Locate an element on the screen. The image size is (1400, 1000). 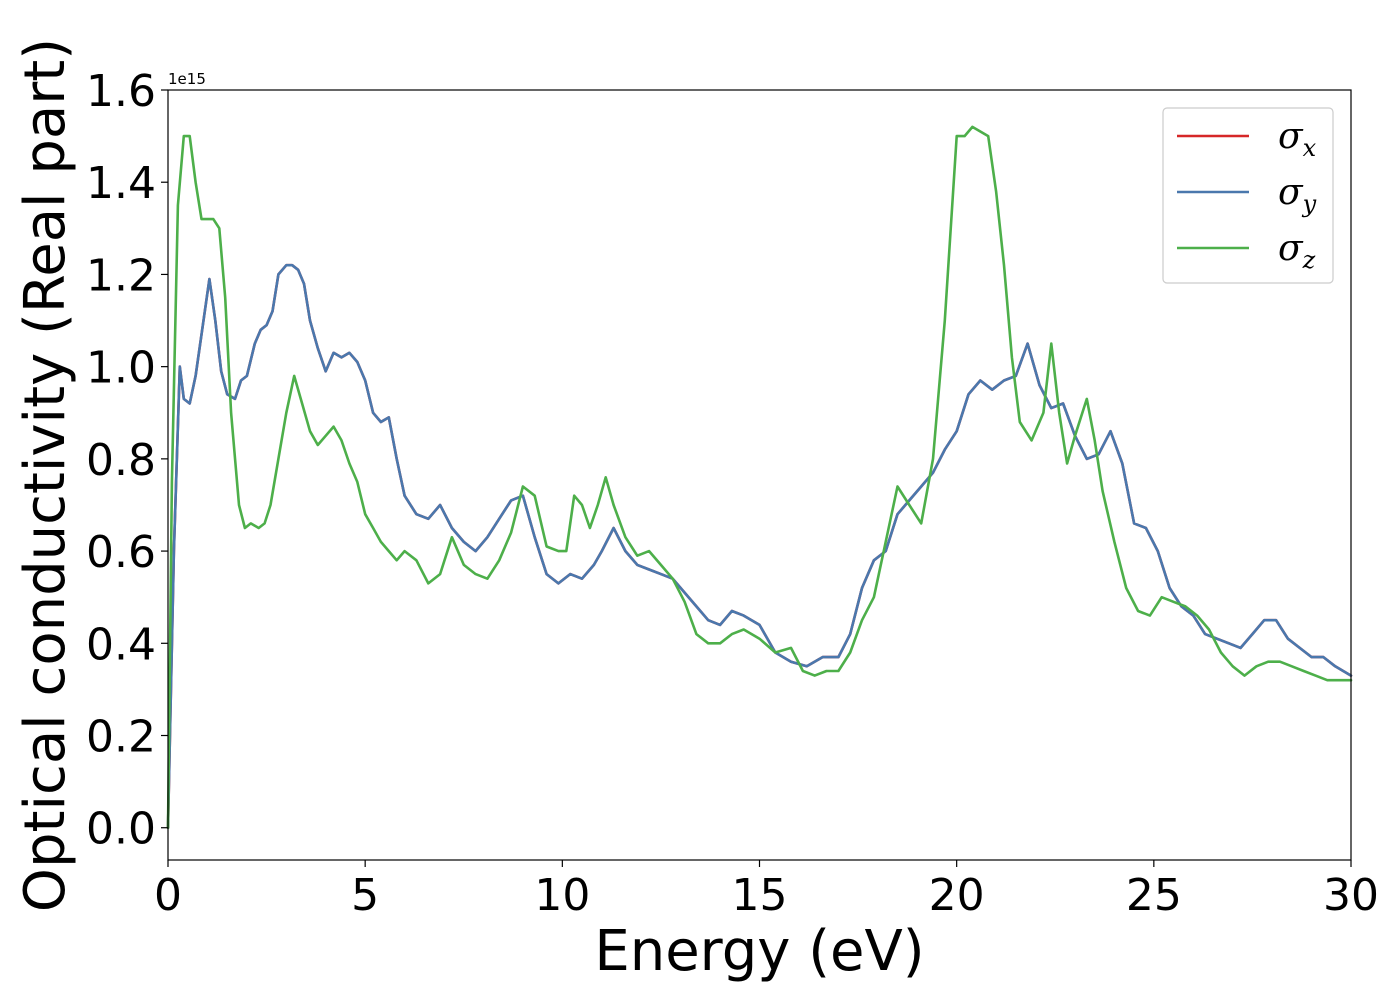
legend-label-z: σz is located at coordinates (1297, 251).